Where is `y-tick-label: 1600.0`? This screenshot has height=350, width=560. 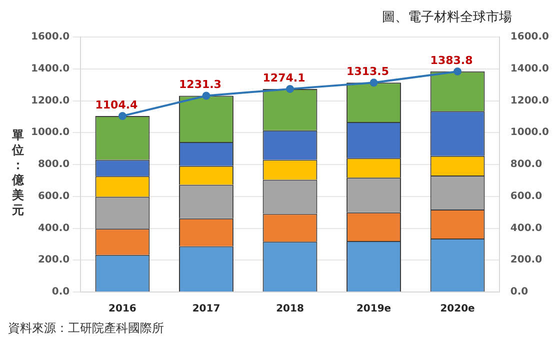 y-tick-label: 1600.0 is located at coordinates (50, 37).